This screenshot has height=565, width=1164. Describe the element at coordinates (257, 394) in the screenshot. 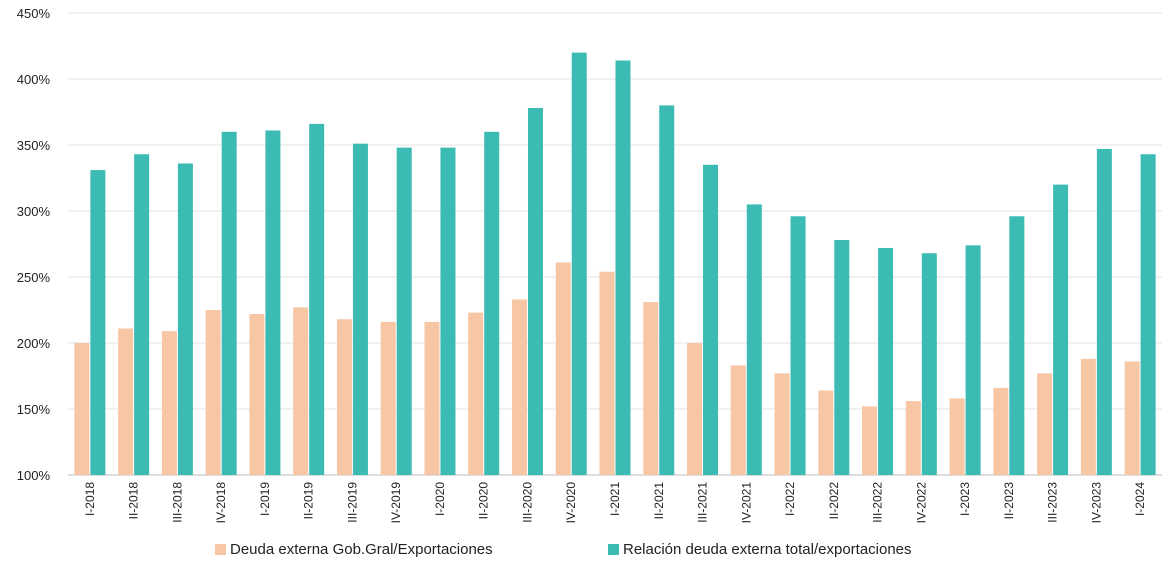

I see `bar-series-1-I-2019` at that location.